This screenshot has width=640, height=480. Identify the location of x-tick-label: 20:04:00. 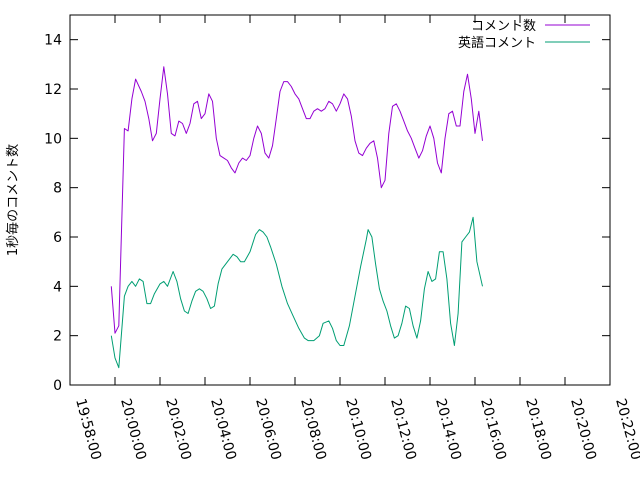
(223, 429).